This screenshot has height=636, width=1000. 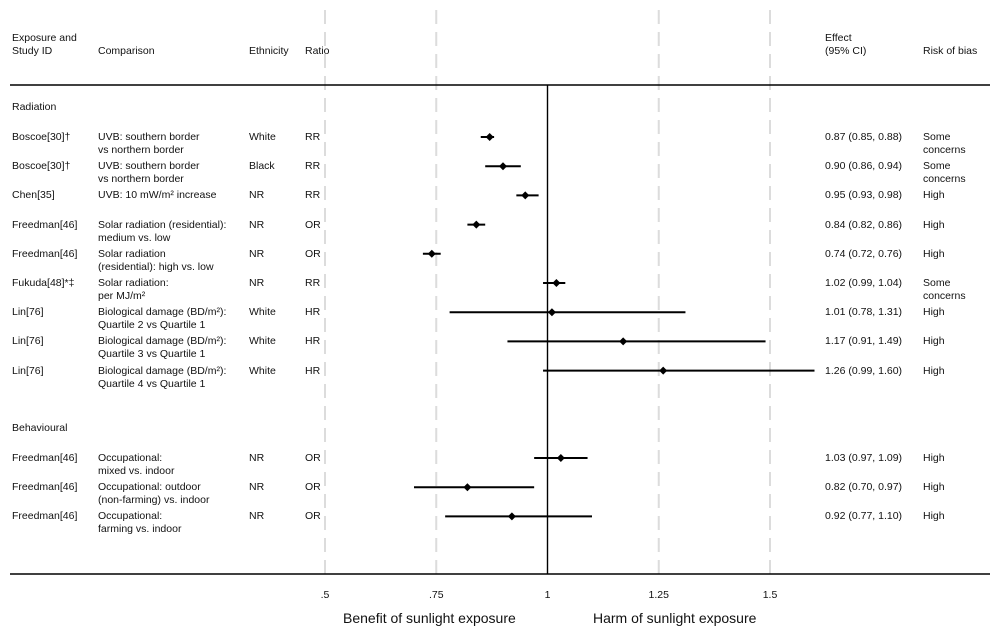 I want to click on comparison: UVB: 10 mW/m² increase, so click(x=157, y=195).